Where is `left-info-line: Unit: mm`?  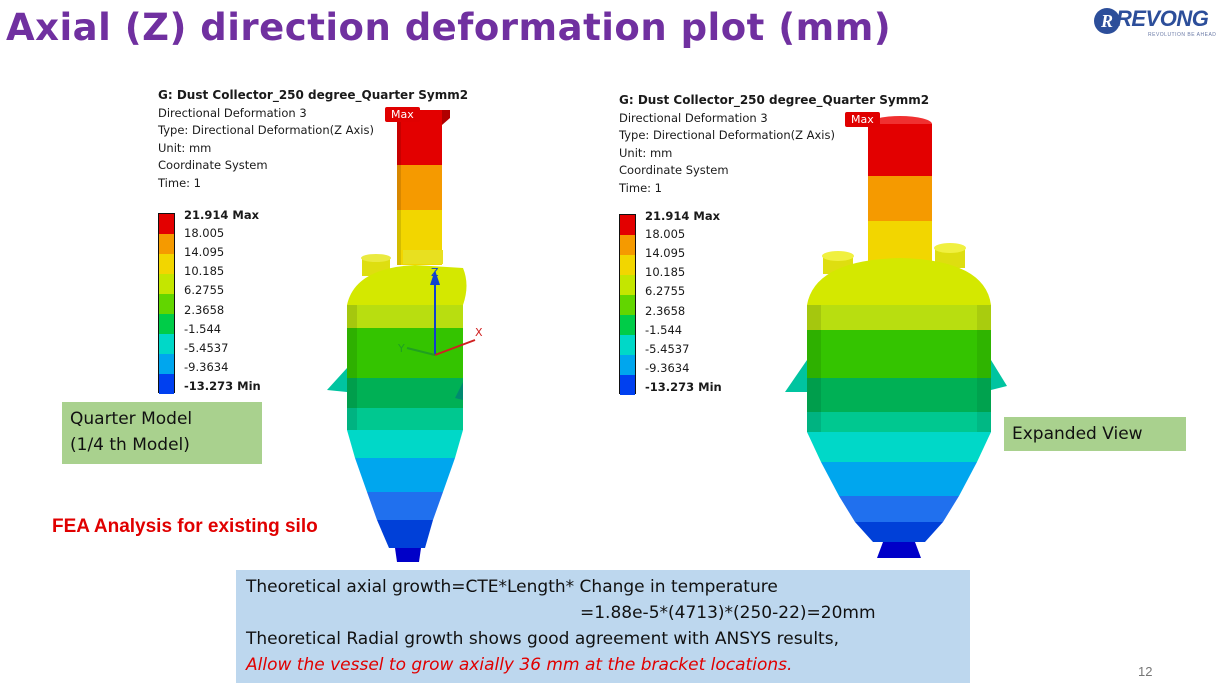
left-info-line: Unit: mm is located at coordinates (185, 147).